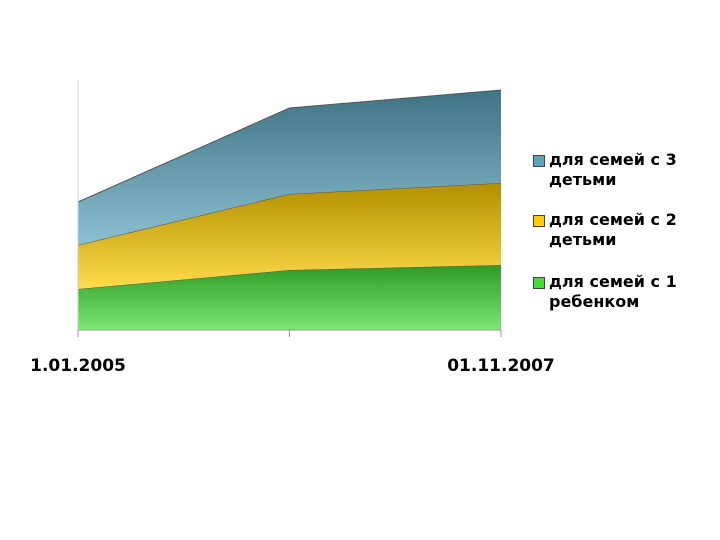 This screenshot has width=720, height=540. Describe the element at coordinates (289, 146) in the screenshot. I see `area-edge` at that location.